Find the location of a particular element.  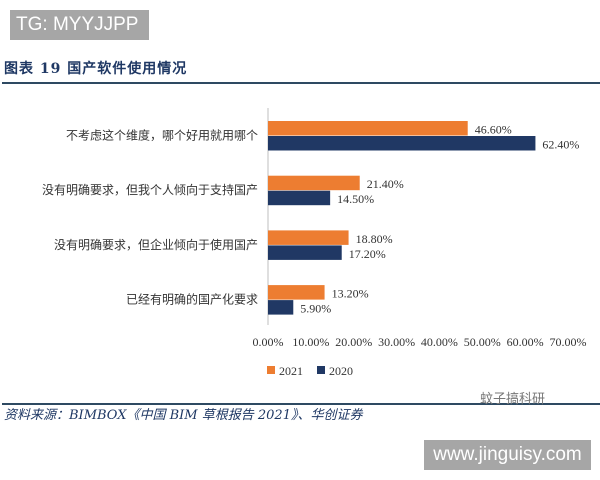

x-tick-label: 40.00% is located at coordinates (439, 342).